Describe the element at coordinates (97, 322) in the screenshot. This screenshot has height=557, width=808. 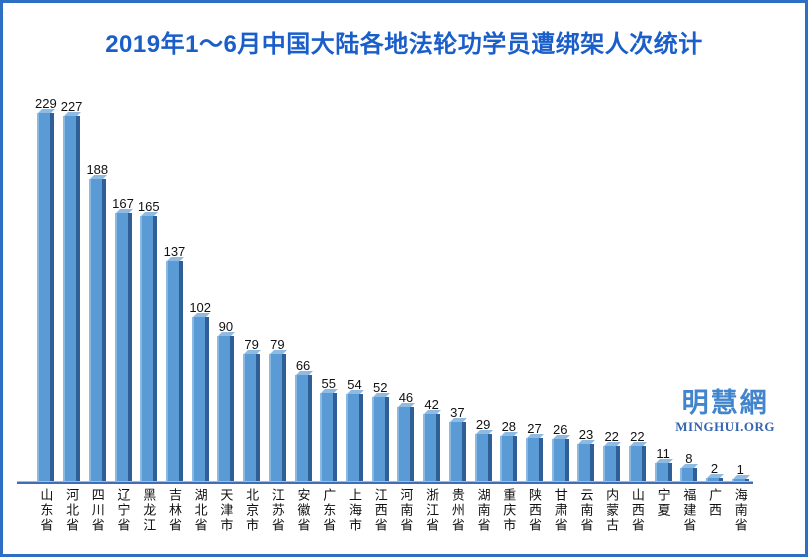
I see `bar-column: 188` at that location.